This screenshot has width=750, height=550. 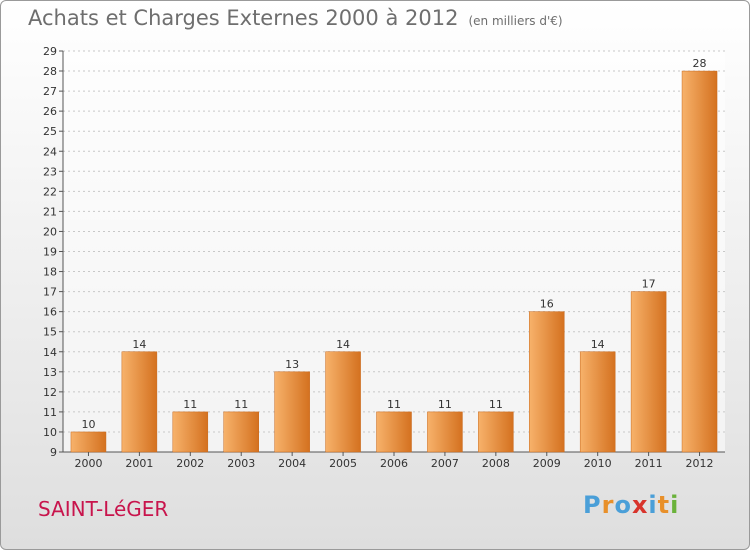 I want to click on logo-letter: o, so click(x=623, y=505).